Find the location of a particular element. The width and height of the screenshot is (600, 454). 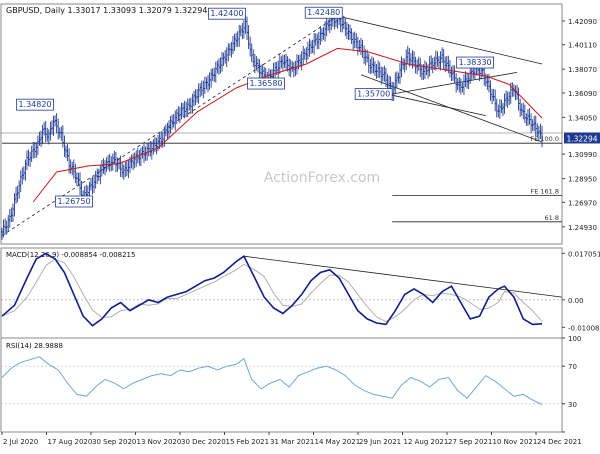

x-tick-label-2: 30 Sep 2020 is located at coordinates (114, 442).